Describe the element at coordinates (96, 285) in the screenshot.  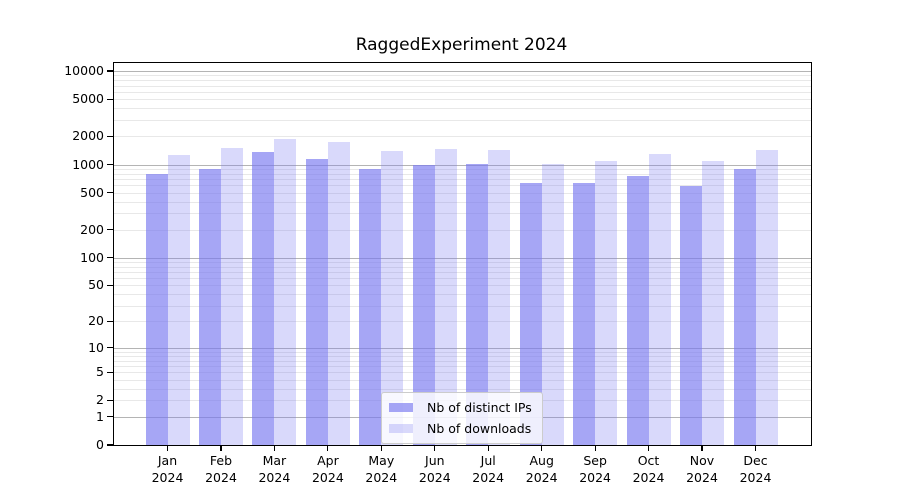
I see `y-tick-label: 50` at that location.